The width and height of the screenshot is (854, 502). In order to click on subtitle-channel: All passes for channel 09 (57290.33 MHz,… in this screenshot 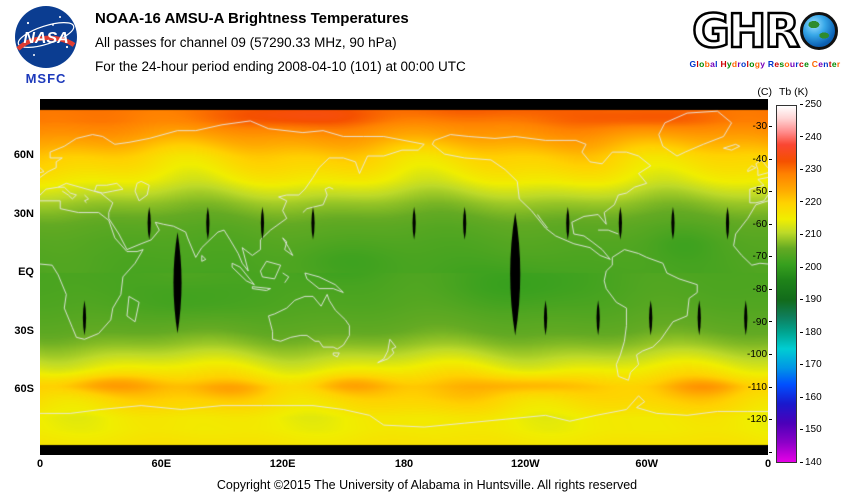, I will do `click(246, 42)`.